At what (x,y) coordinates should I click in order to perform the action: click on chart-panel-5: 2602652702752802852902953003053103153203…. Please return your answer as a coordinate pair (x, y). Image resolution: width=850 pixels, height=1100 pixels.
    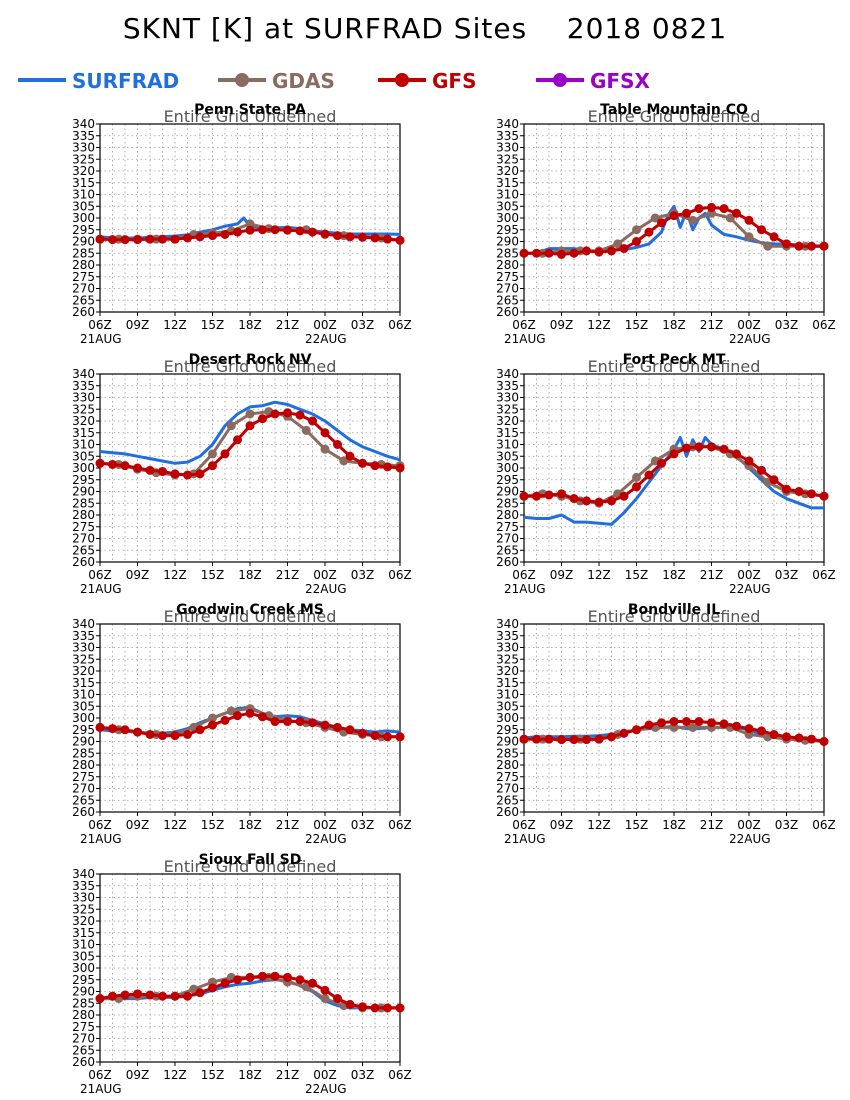
    Looking at the image, I should click on (242, 724).